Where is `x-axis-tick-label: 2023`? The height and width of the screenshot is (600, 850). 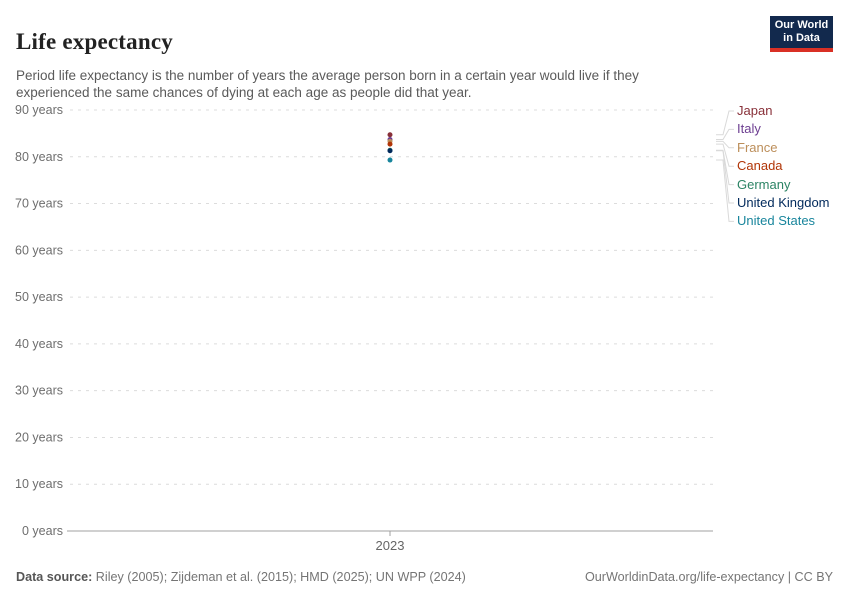 x-axis-tick-label: 2023 is located at coordinates (390, 545).